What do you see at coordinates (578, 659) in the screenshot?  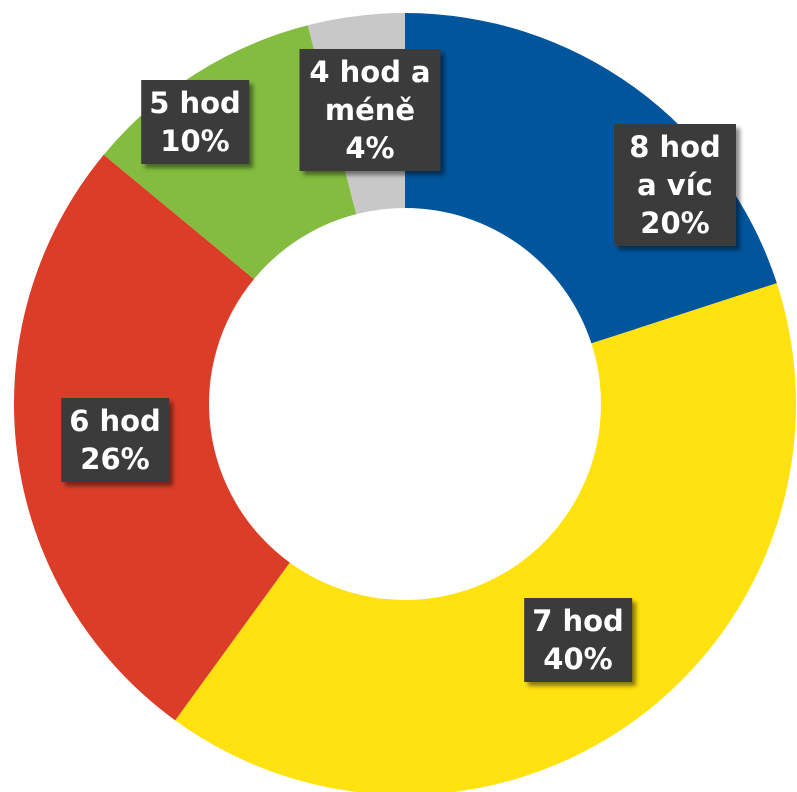 I see `label-text: 40%` at bounding box center [578, 659].